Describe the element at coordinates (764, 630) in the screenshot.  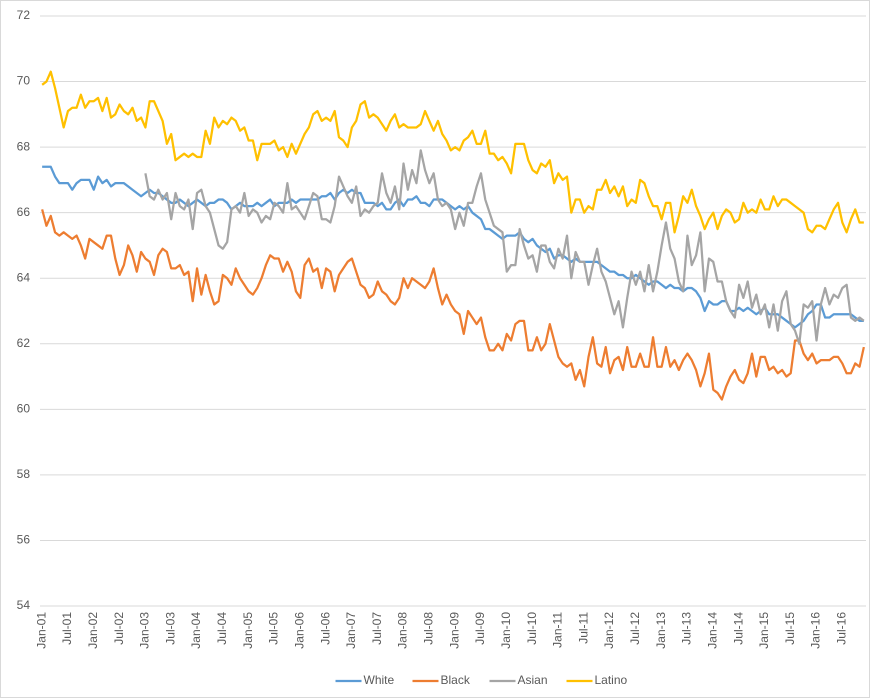
I see `x-tick-label: Jan-15` at that location.